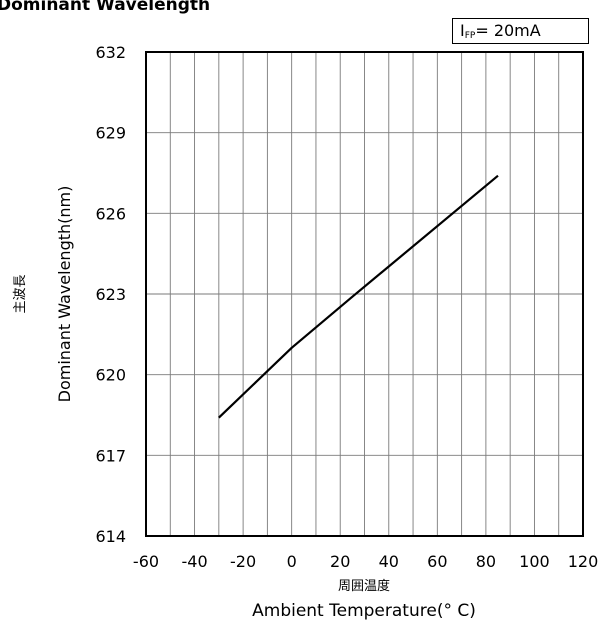 The height and width of the screenshot is (622, 603). I want to click on x-axis-label: Ambient Temperature(° C), so click(364, 611).